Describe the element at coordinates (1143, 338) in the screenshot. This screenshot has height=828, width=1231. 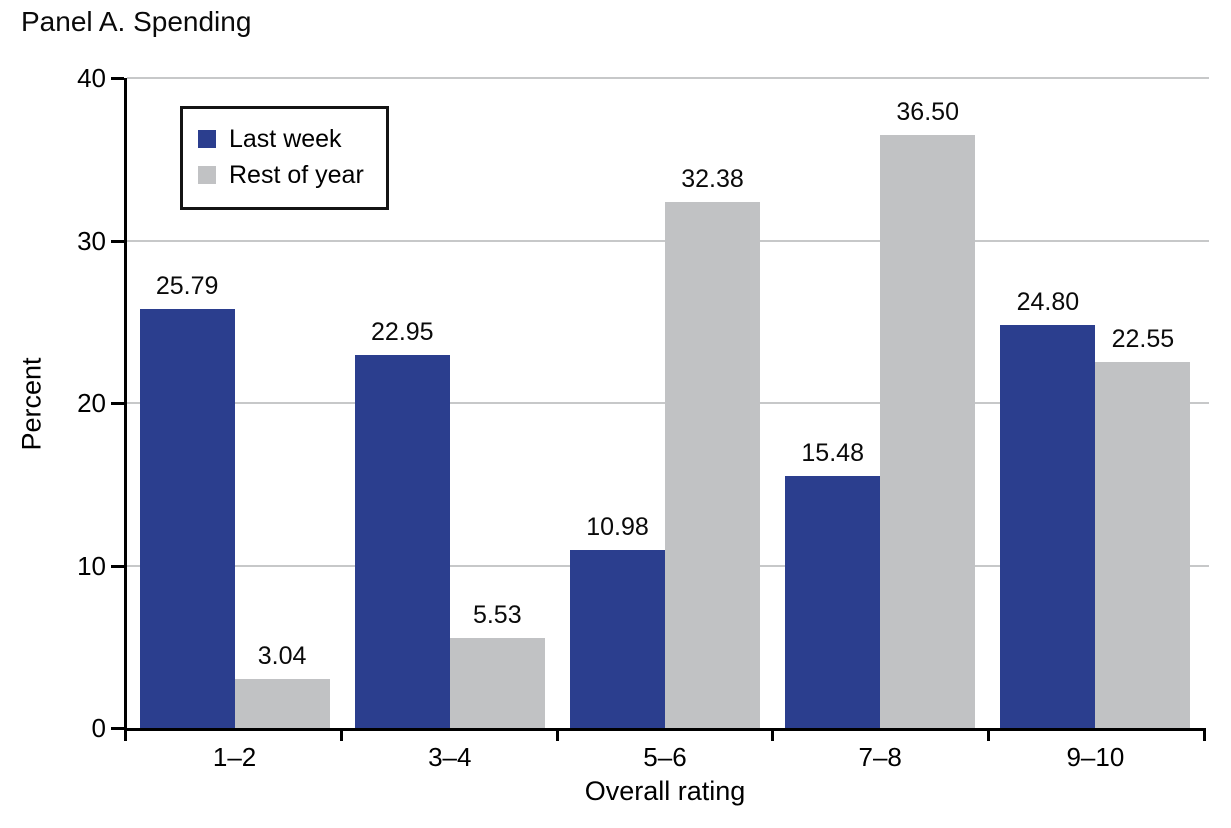
I see `bar-value-label: 22.55` at that location.